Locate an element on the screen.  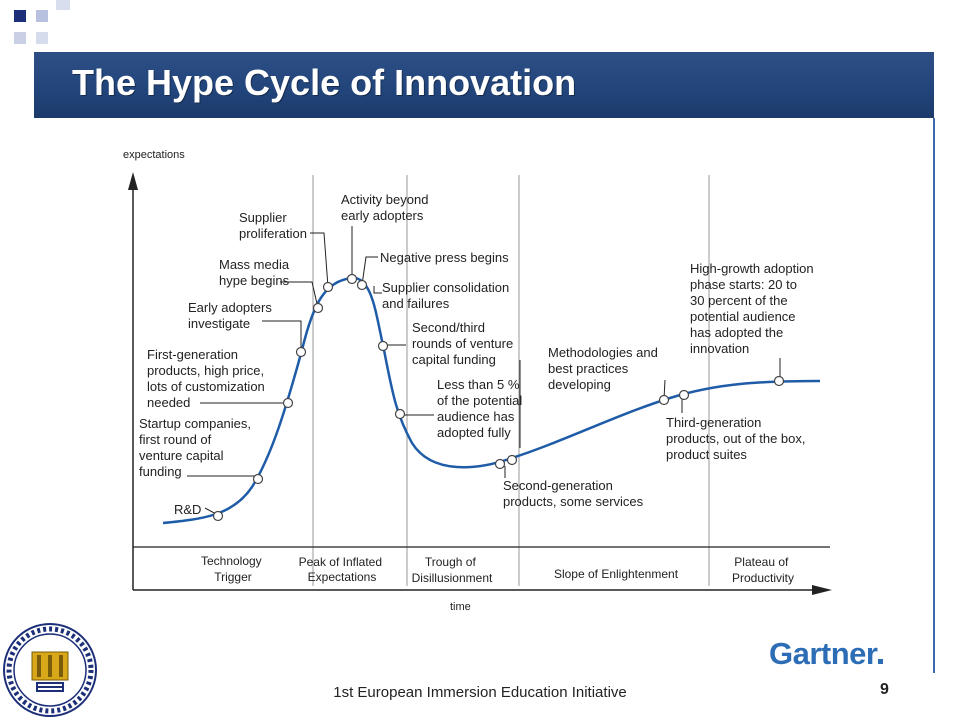
annotation-line: innovation is located at coordinates (719, 348).